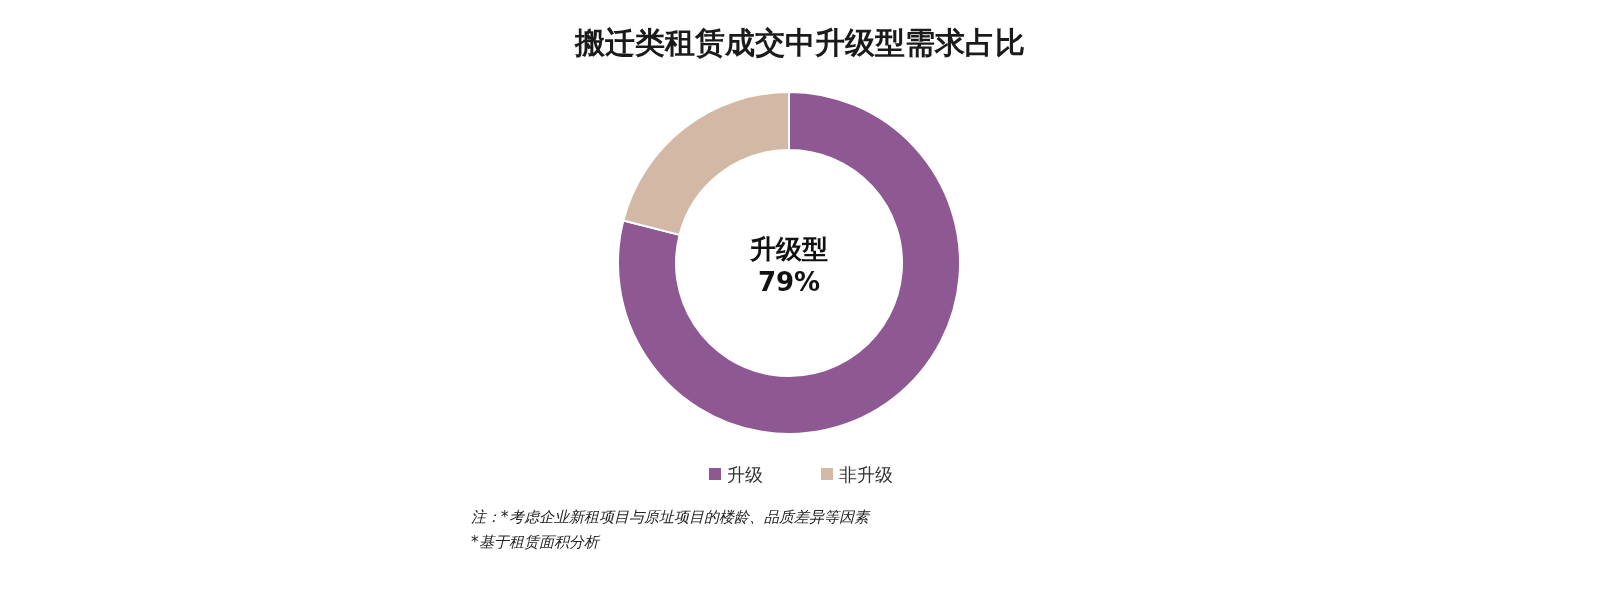 This screenshot has width=1600, height=589. What do you see at coordinates (799, 42) in the screenshot?
I see `chart-title: 搬迁类租赁成交中升级型需求占比` at bounding box center [799, 42].